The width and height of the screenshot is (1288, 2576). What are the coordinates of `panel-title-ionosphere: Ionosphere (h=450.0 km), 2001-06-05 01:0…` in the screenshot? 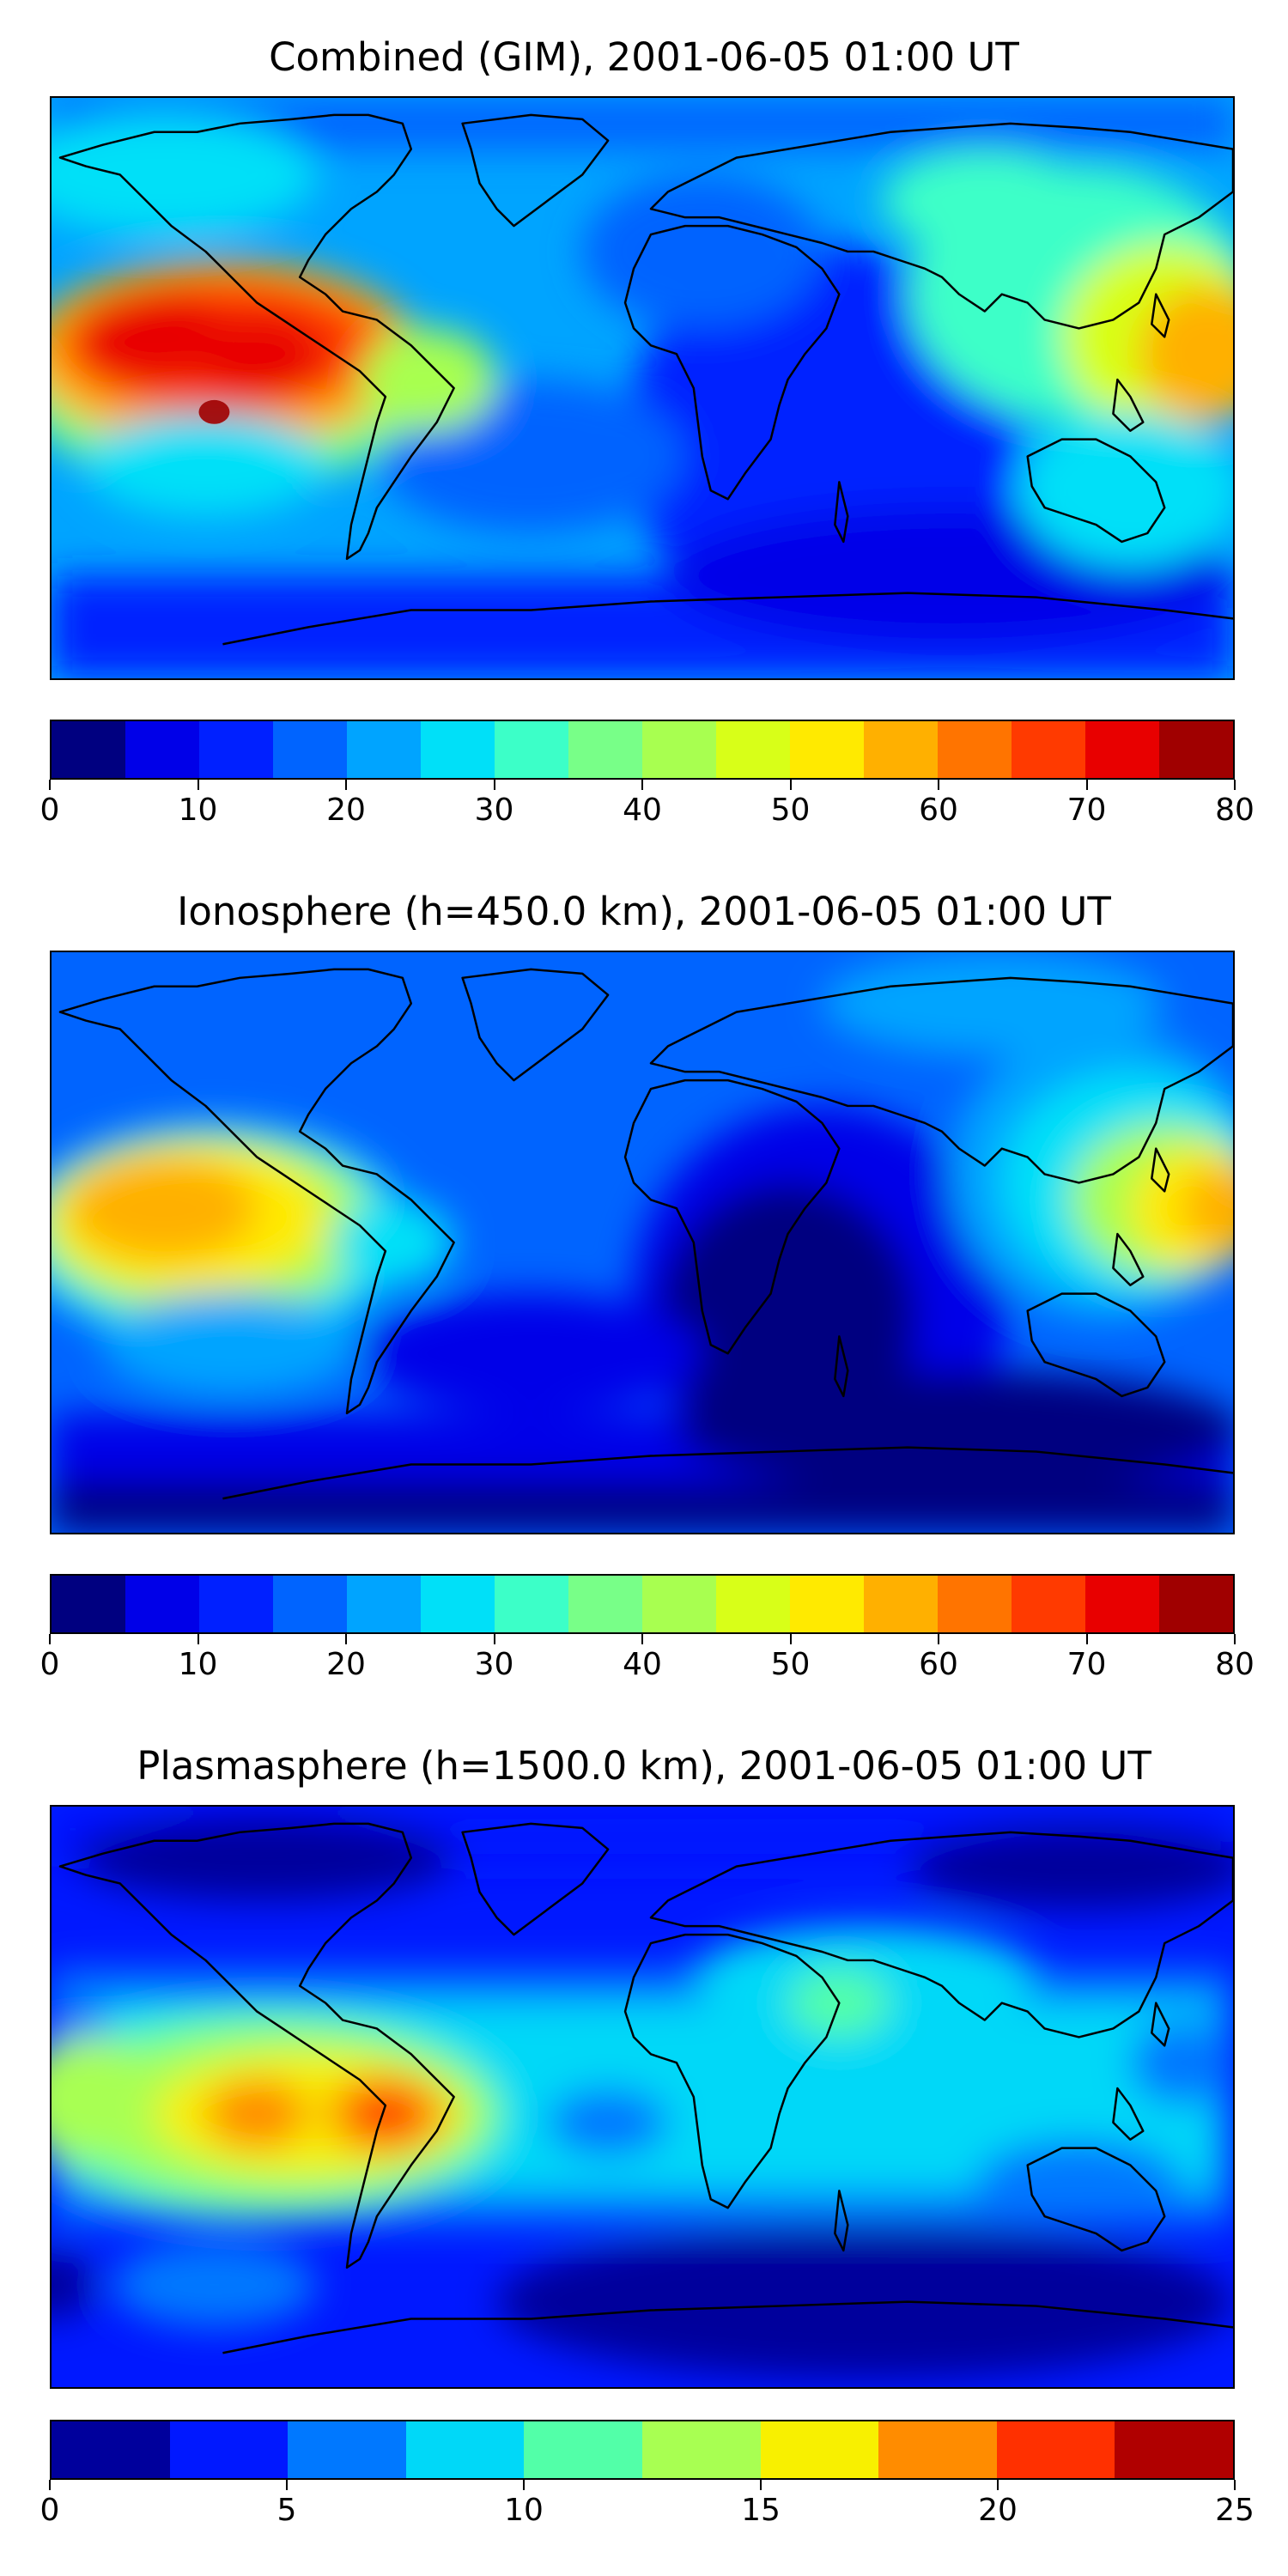 It's located at (644, 911).